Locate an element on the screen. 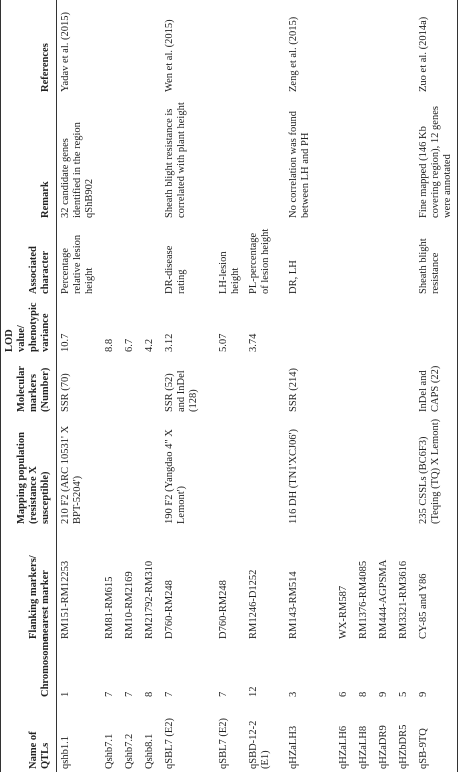 The image size is (474, 772). table-cell: Zuo et al. (2014a) is located at coordinates (436, 47).